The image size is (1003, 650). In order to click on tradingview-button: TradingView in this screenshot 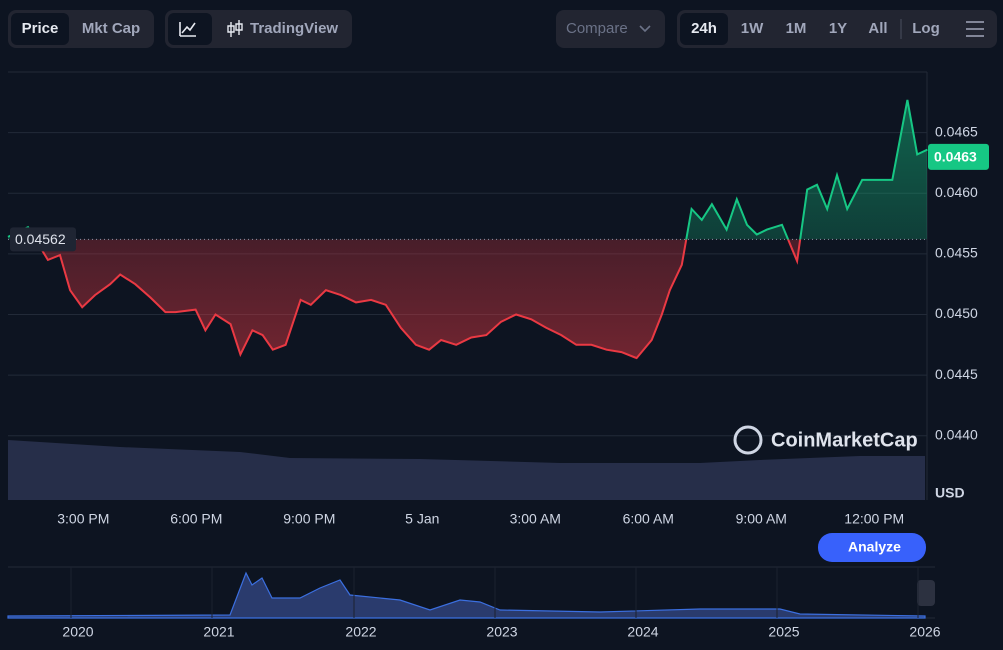, I will do `click(294, 28)`.